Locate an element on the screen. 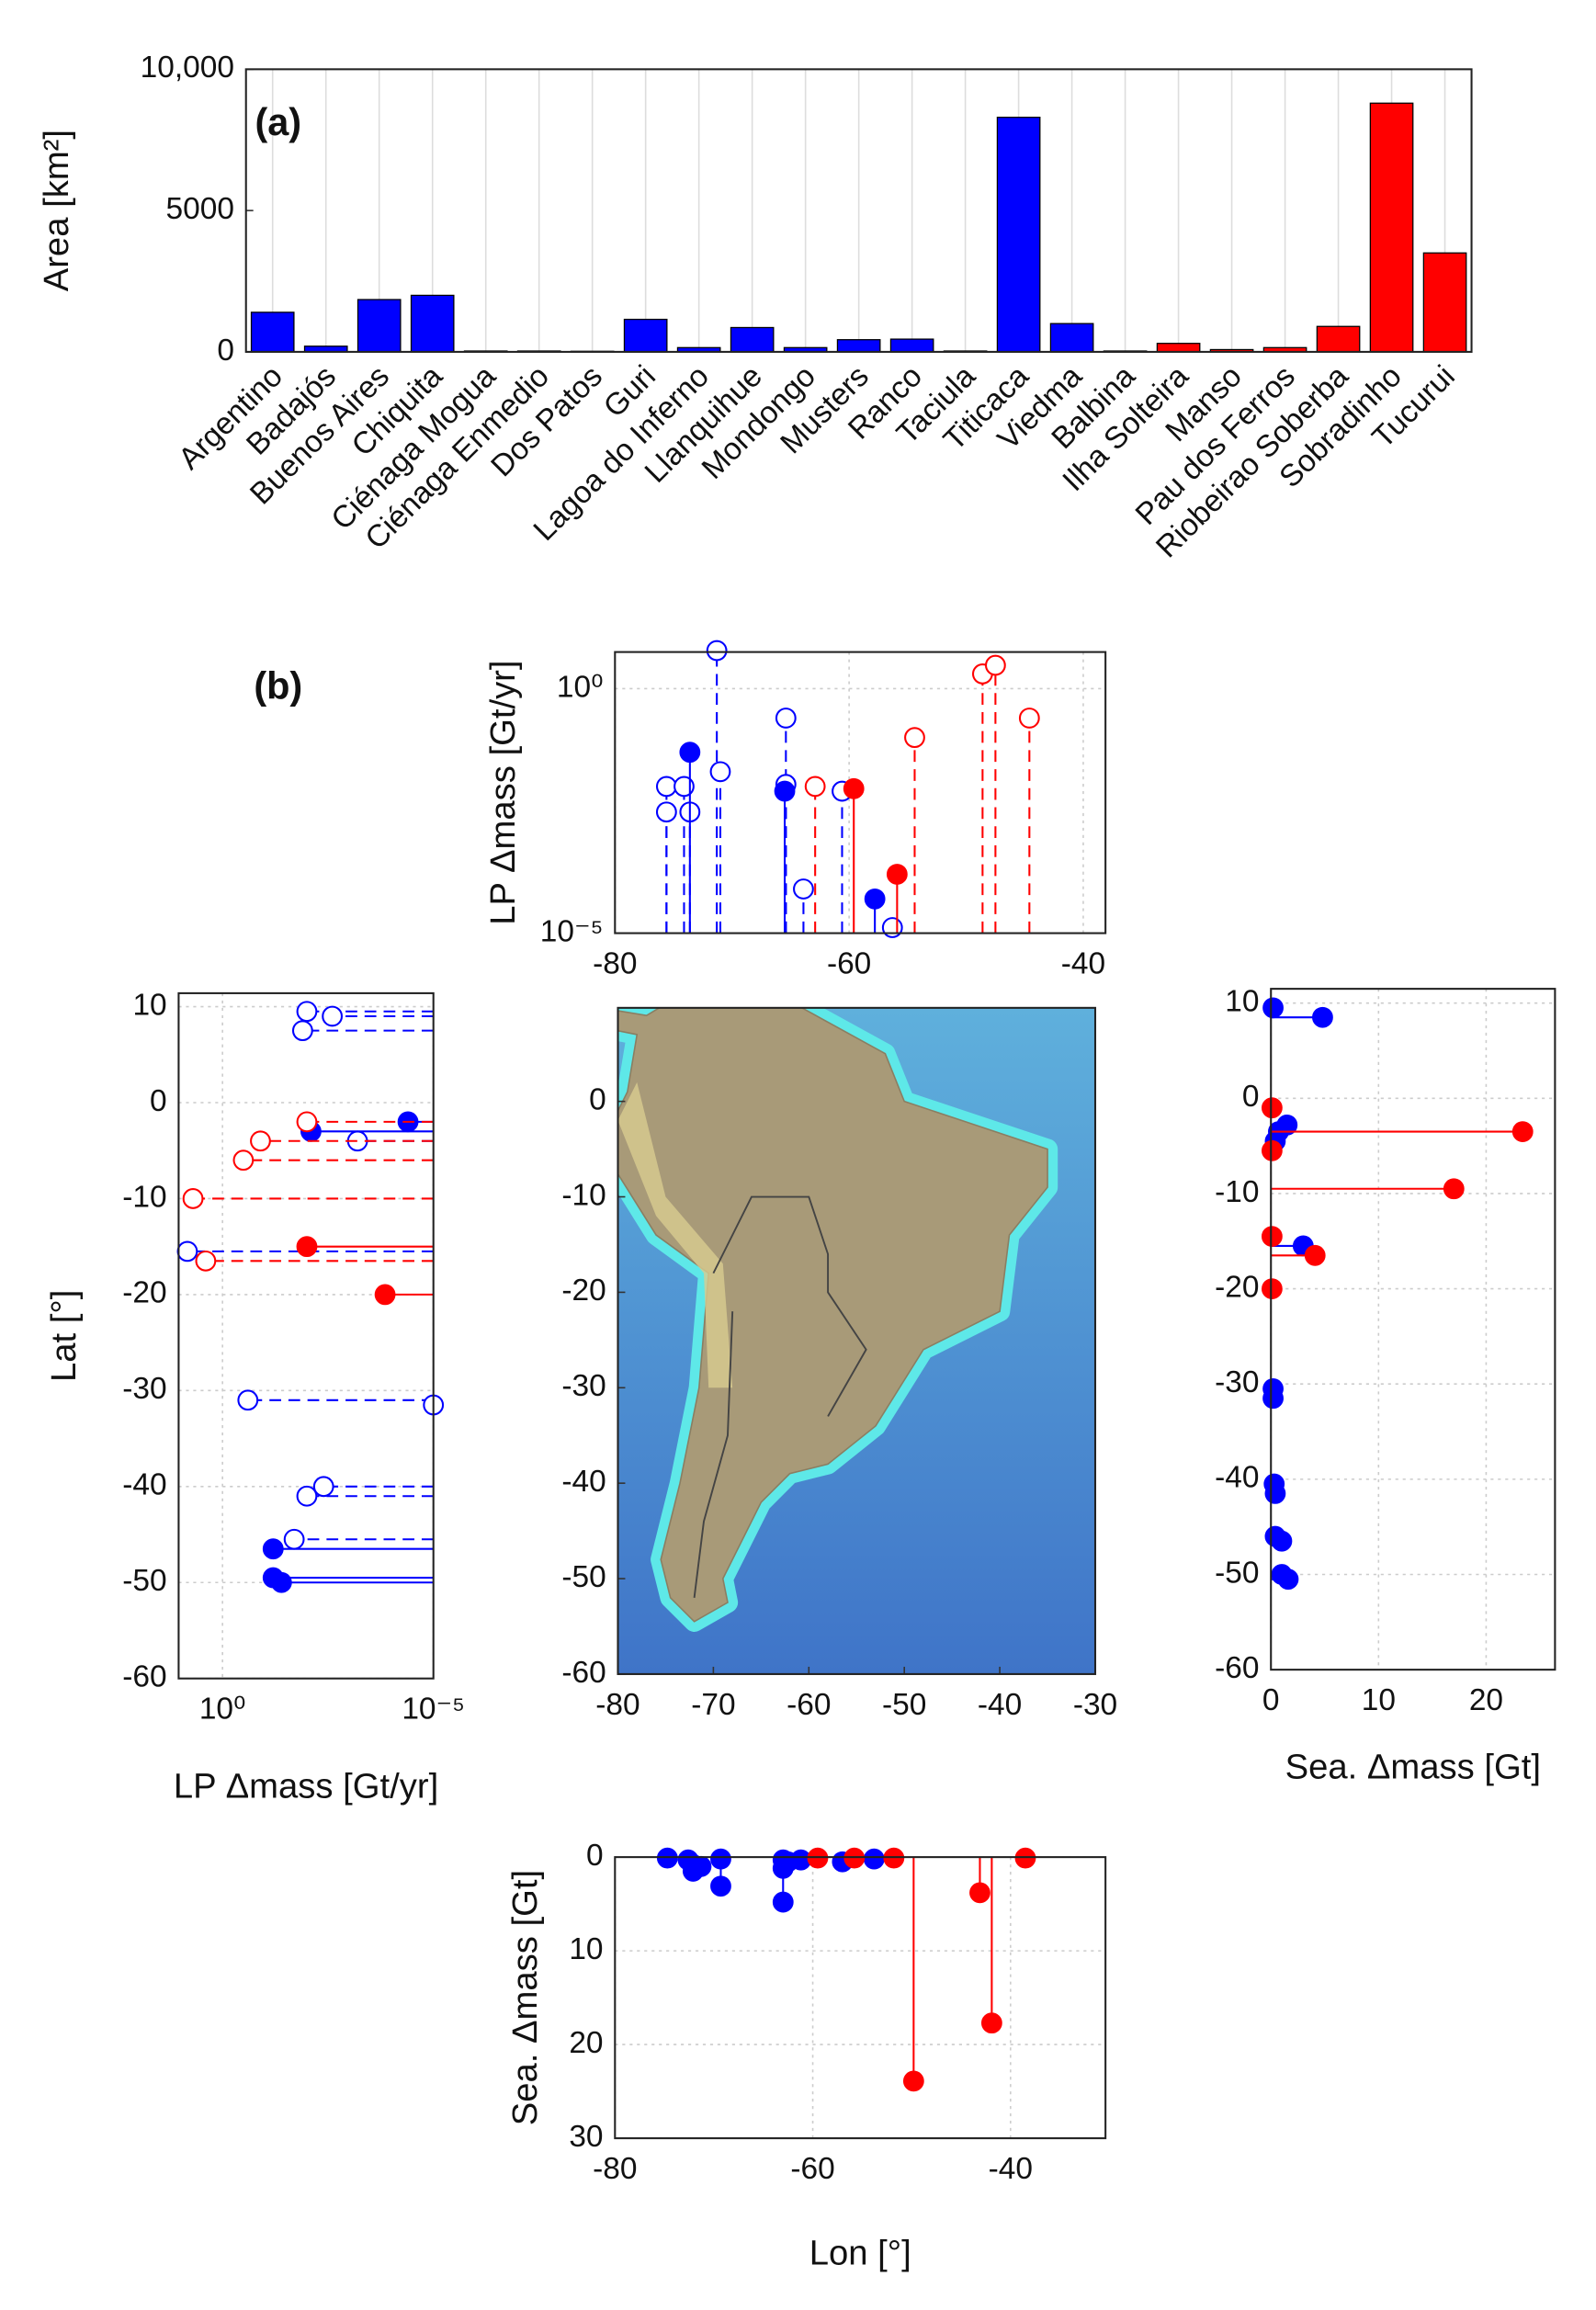  y-tick-label: 10⁰ is located at coordinates (581, 687).